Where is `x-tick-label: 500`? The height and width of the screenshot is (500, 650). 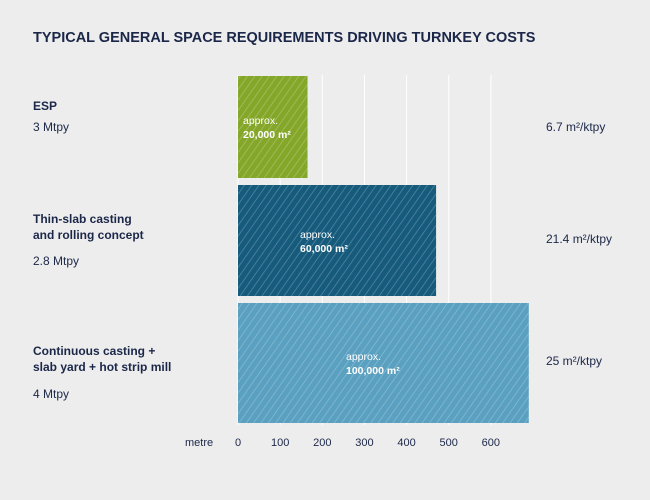
x-tick-label: 500 is located at coordinates (449, 443).